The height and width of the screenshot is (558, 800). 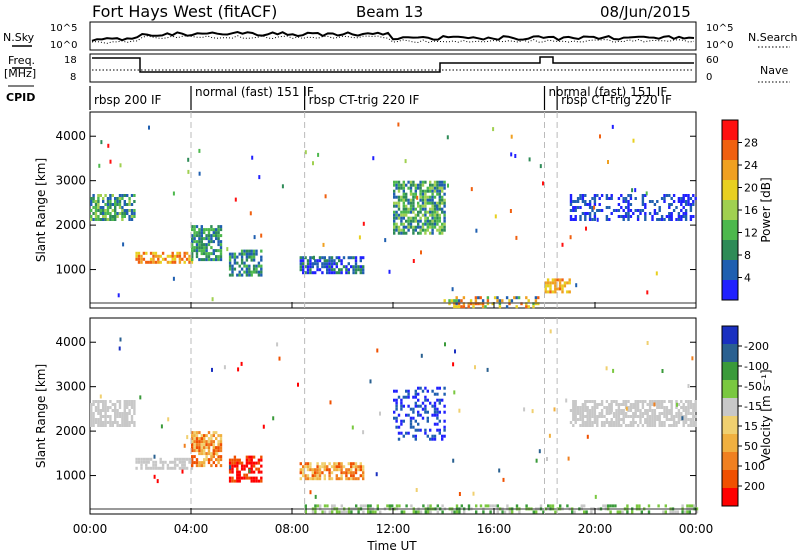 I want to click on colorbar-tick-label: 20, so click(x=751, y=188).